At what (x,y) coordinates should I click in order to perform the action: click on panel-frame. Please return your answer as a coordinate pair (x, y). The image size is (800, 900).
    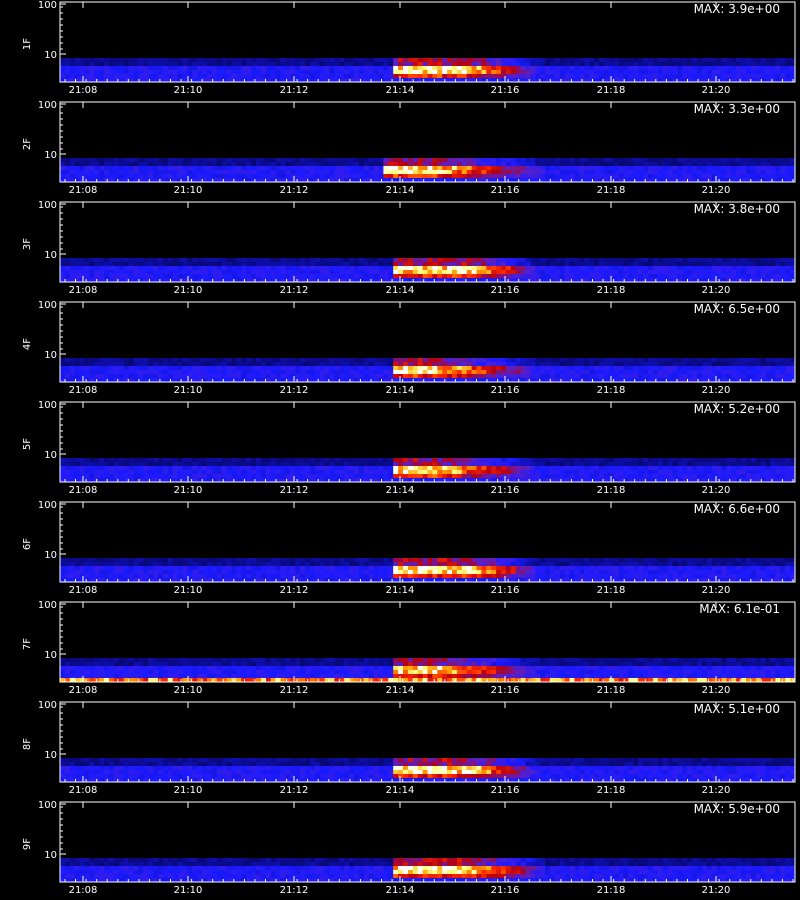
    Looking at the image, I should click on (427, 242).